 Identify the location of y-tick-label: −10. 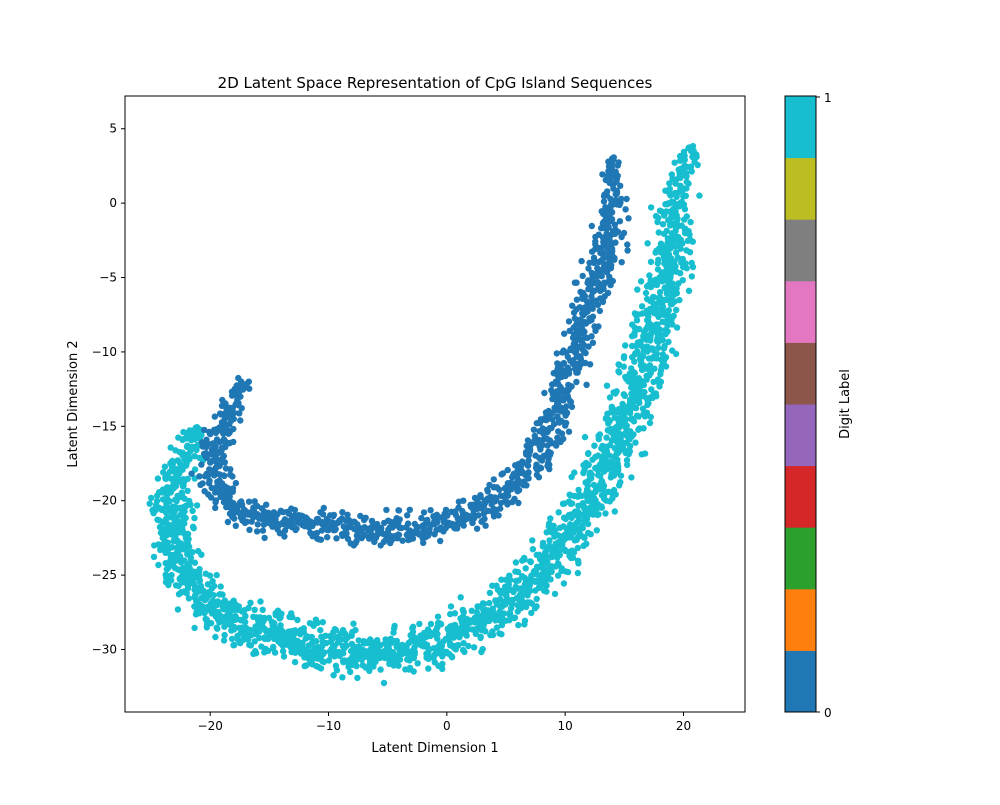
(104, 352).